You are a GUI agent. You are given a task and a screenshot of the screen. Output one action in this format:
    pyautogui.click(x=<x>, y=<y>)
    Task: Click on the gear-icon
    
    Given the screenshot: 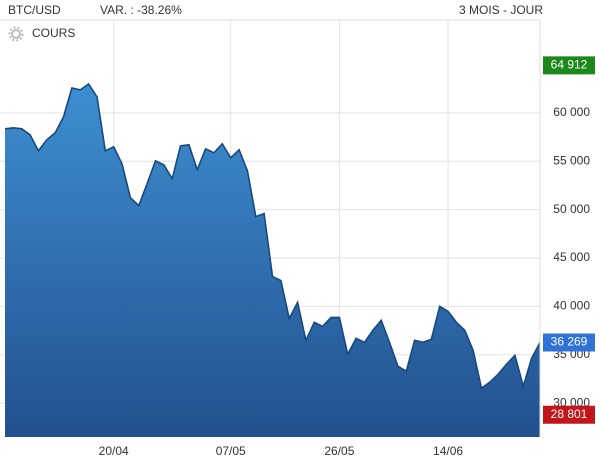 What is the action you would take?
    pyautogui.click(x=16, y=34)
    